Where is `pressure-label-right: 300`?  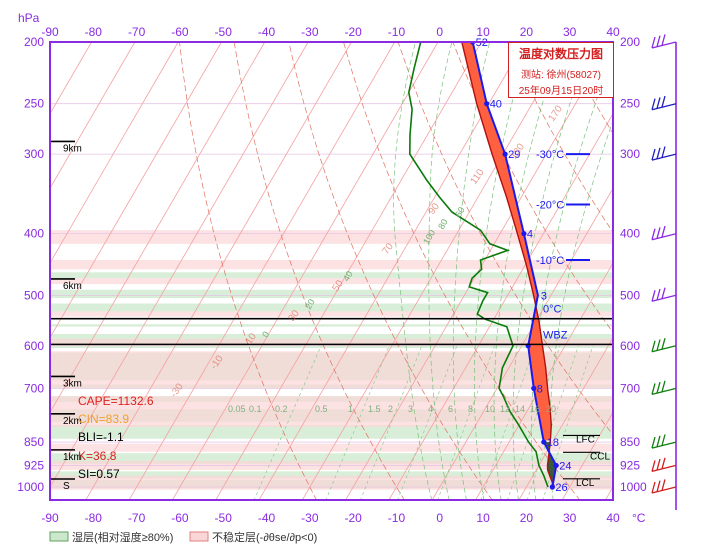 pressure-label-right: 300 is located at coordinates (630, 154).